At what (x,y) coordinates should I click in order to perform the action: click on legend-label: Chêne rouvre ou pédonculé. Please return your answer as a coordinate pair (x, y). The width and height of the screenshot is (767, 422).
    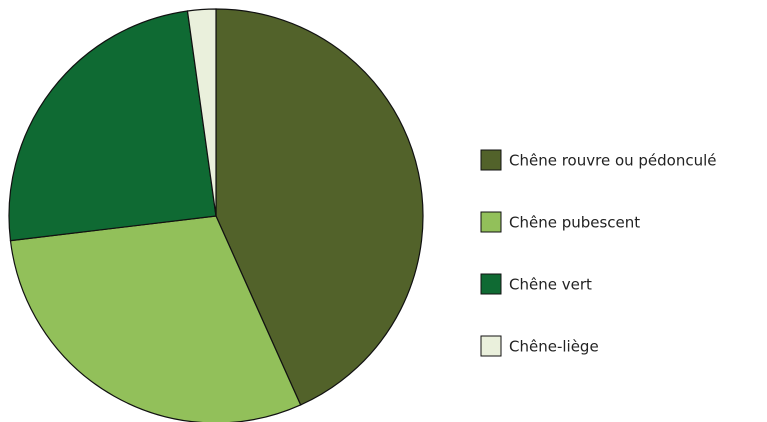
    Looking at the image, I should click on (613, 161).